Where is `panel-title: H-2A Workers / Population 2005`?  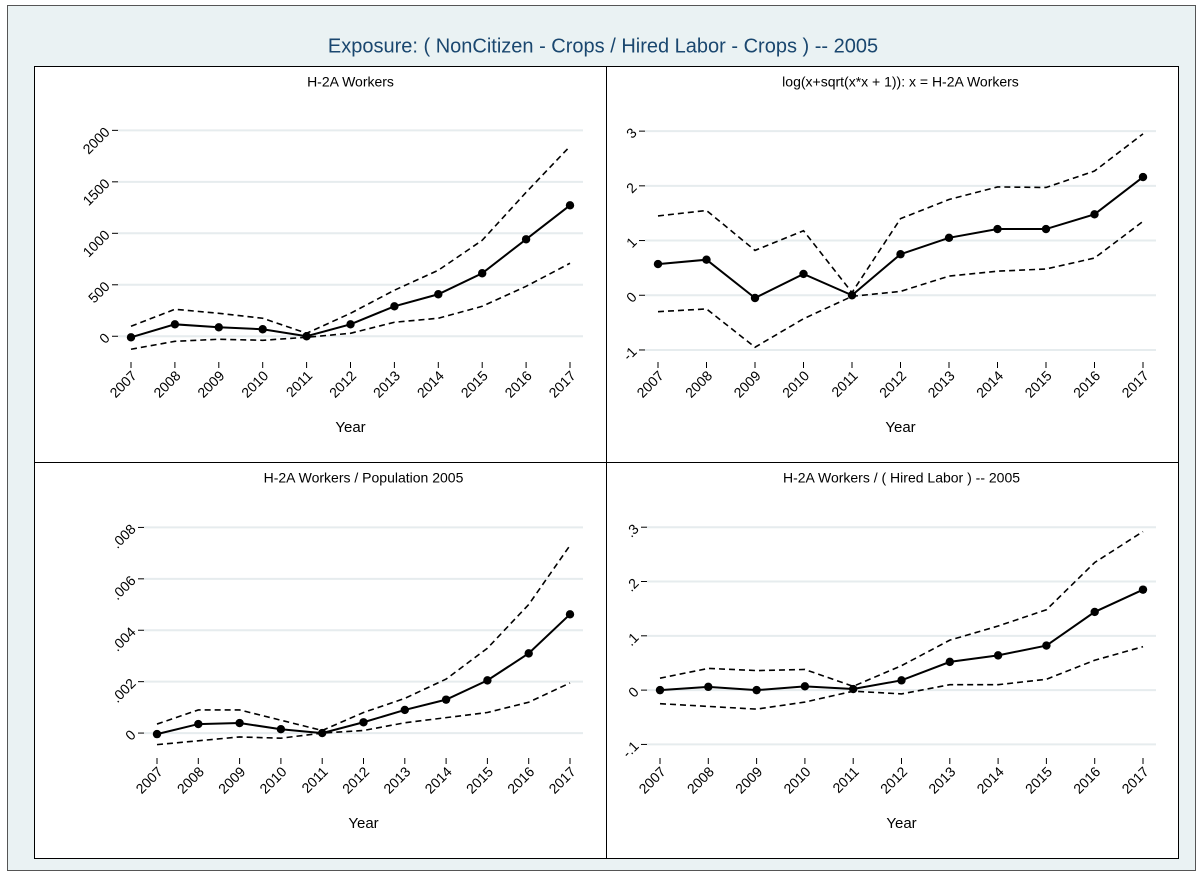 panel-title: H-2A Workers / Population 2005 is located at coordinates (364, 478).